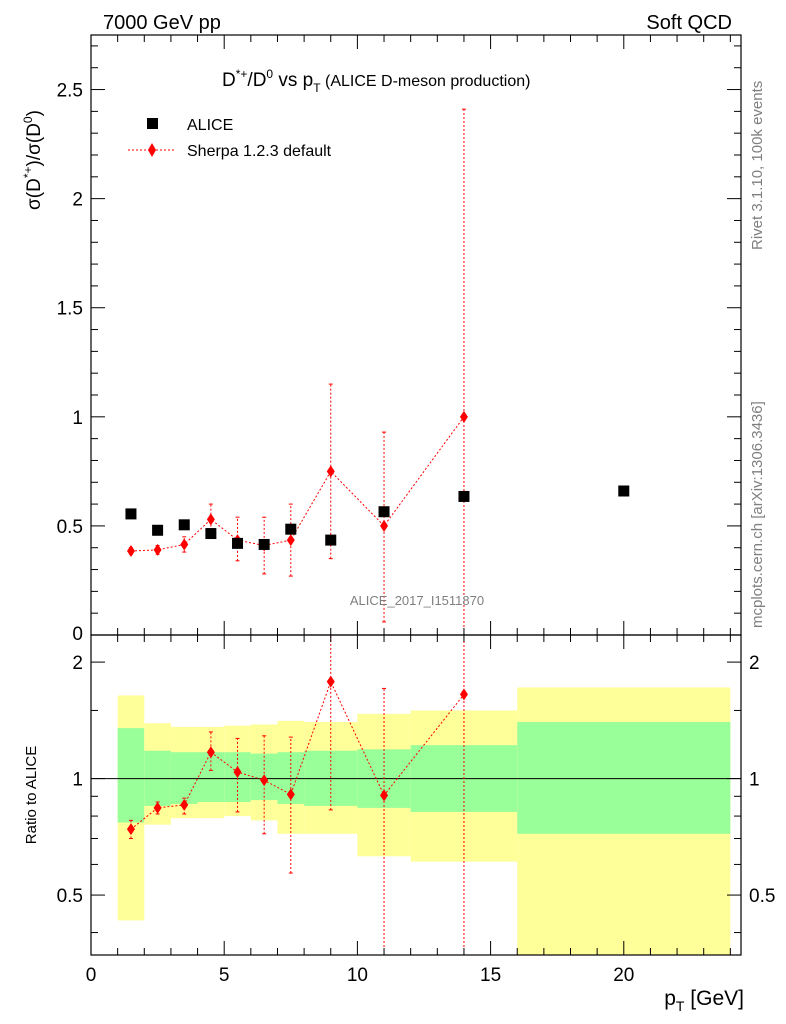  Describe the element at coordinates (357, 975) in the screenshot. I see `x-tick-label: 10` at that location.